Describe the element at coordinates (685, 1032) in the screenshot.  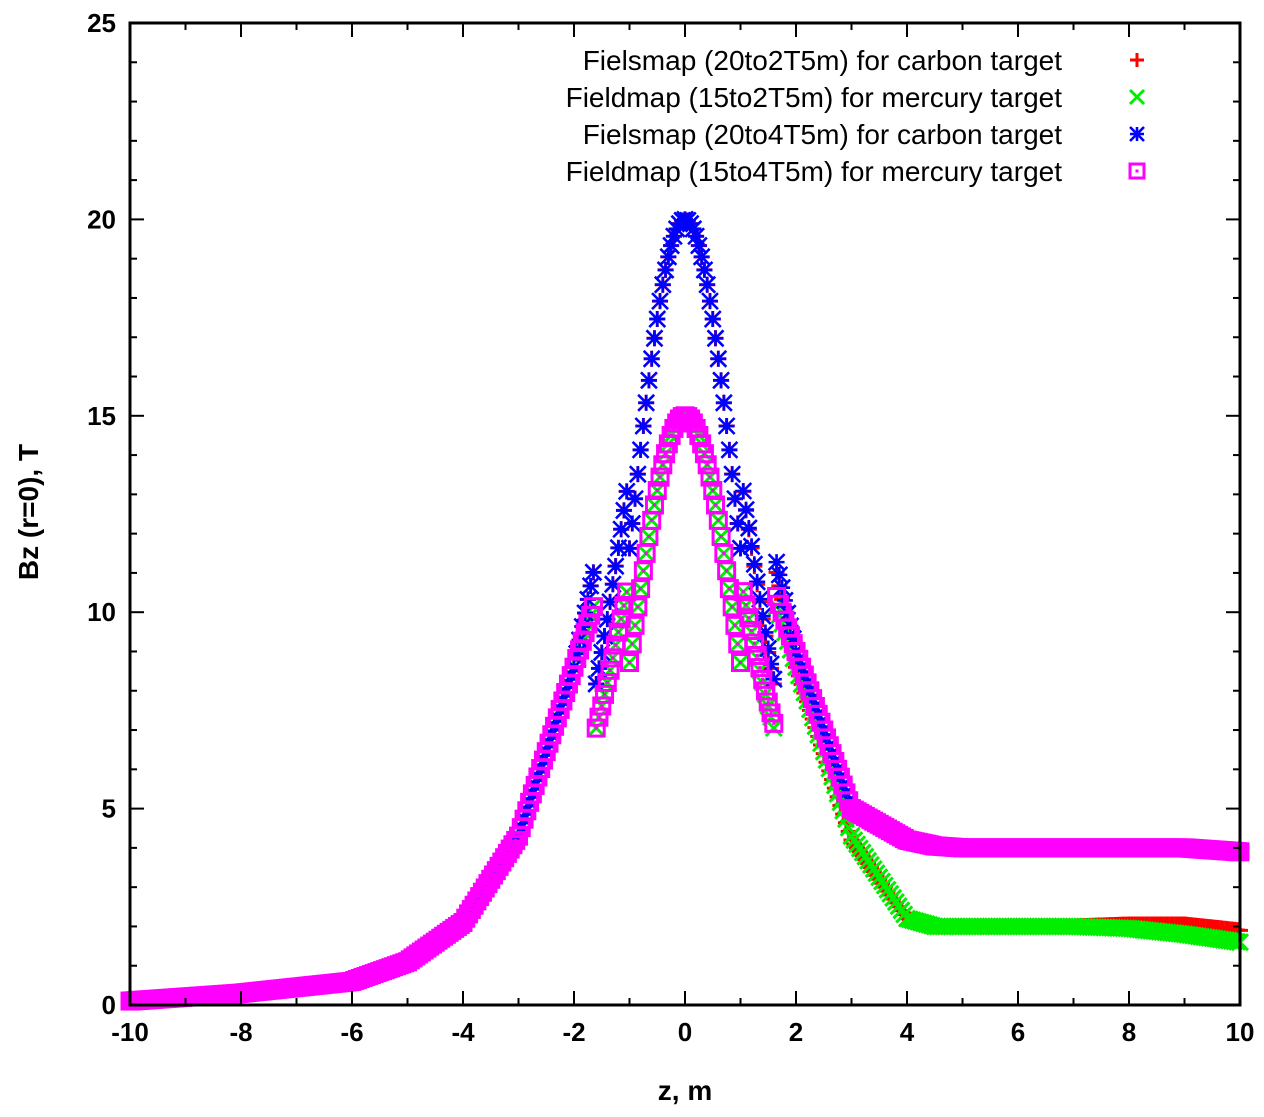
I see `x-tick-label: 0` at that location.